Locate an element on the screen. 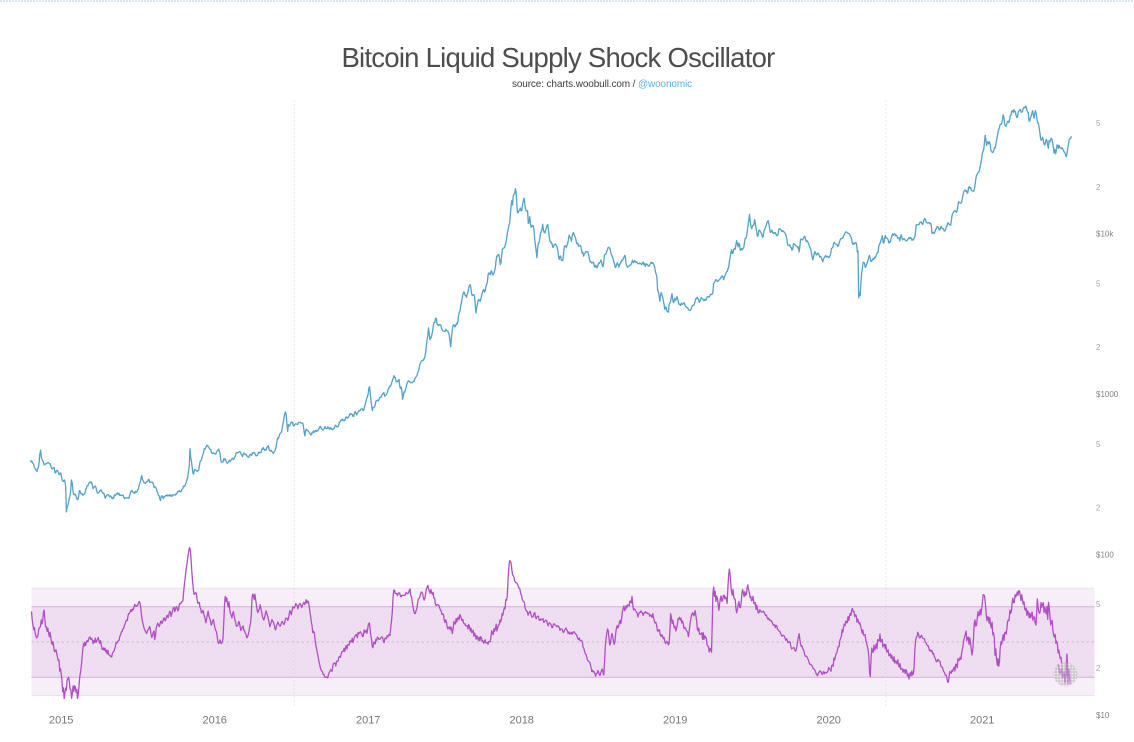  svg-text: 2019 is located at coordinates (675, 721).